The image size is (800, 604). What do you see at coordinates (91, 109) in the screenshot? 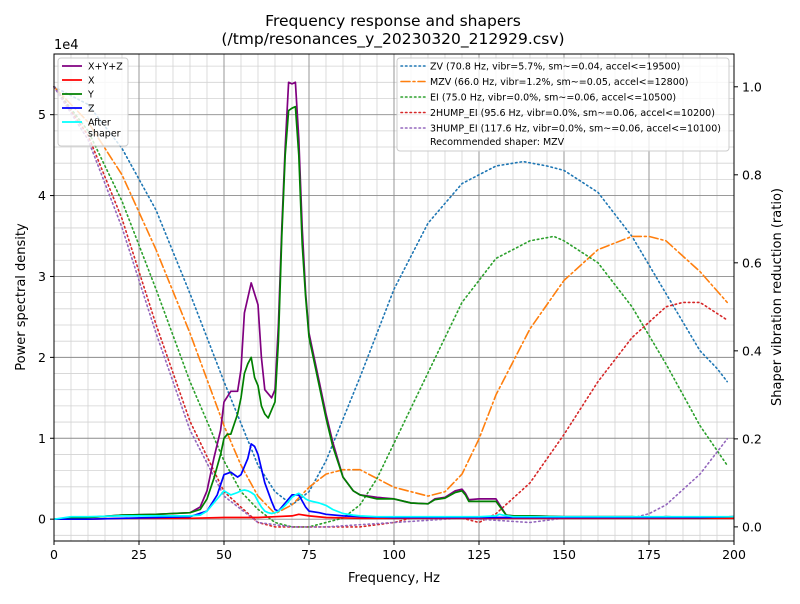
I see `legend-label-psd-4: Z` at bounding box center [91, 109].